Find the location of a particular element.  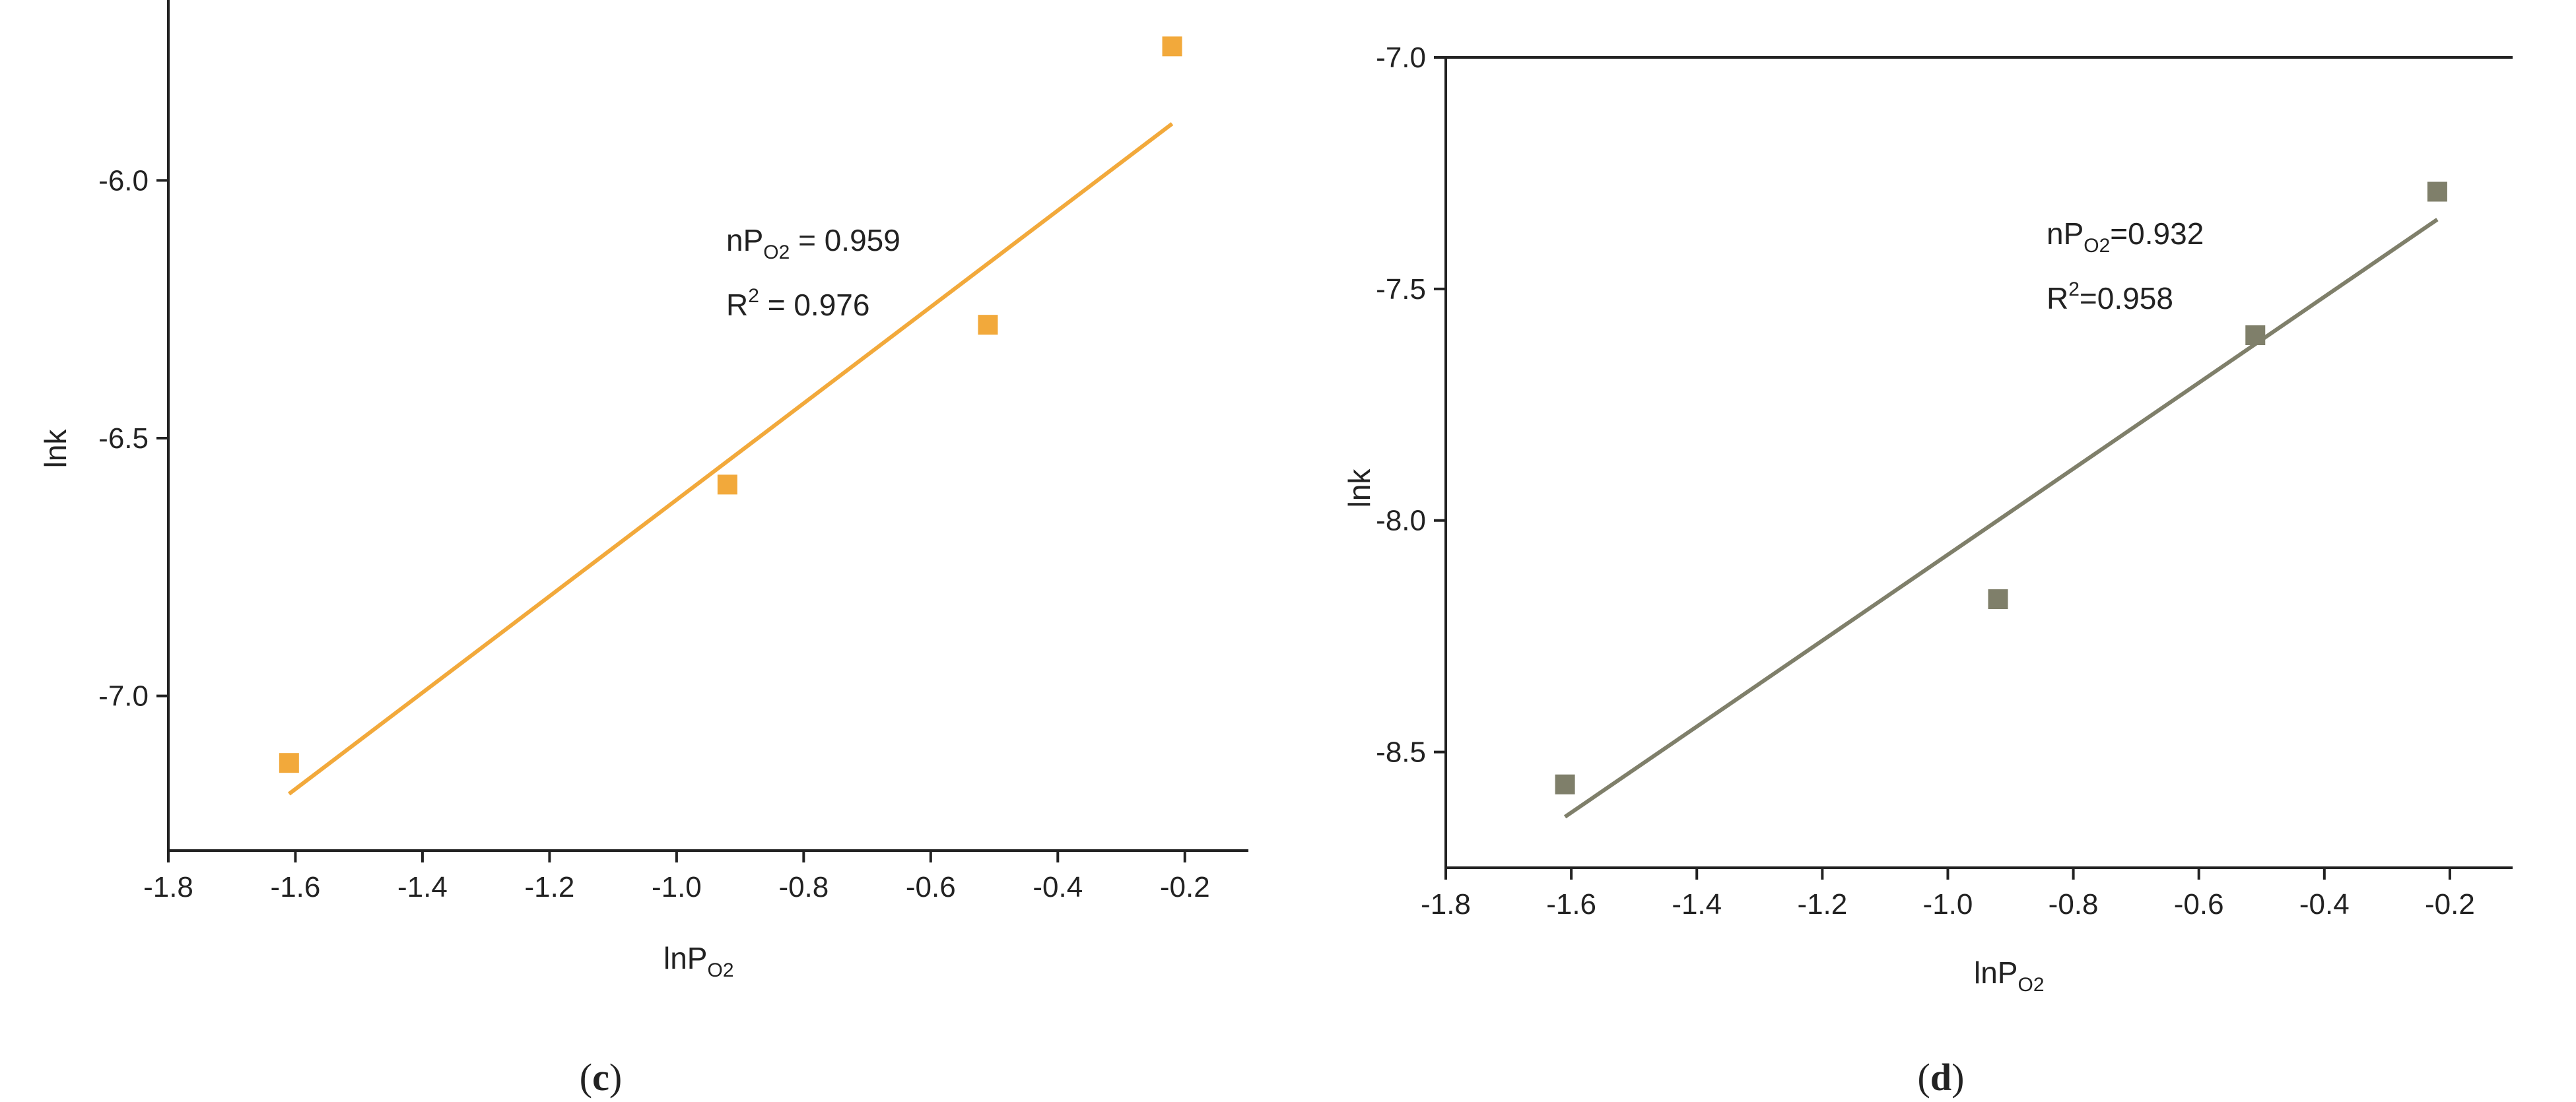

y-tick-label: -6.5 is located at coordinates (124, 439).